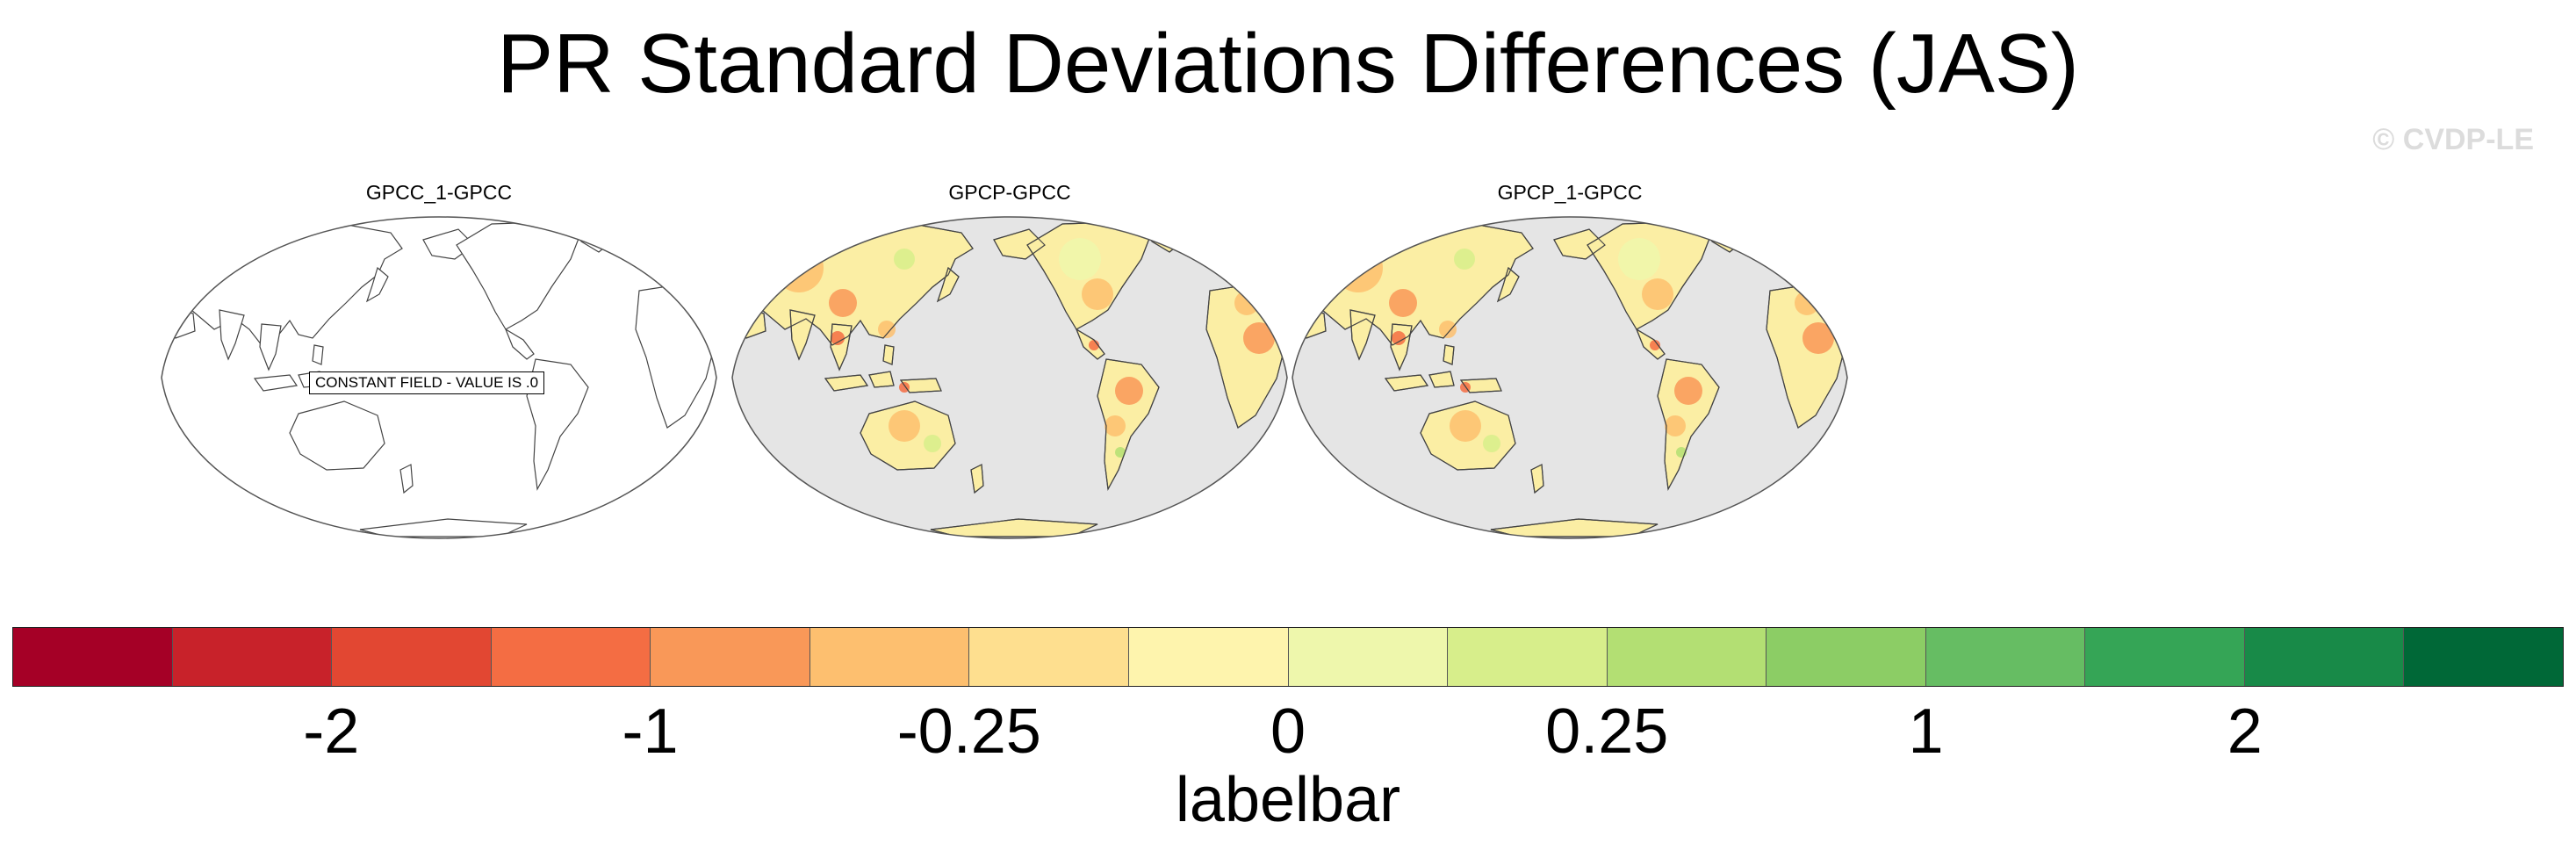 This screenshot has height=851, width=2576. Describe the element at coordinates (337, 435) in the screenshot. I see `landmass-australia` at that location.